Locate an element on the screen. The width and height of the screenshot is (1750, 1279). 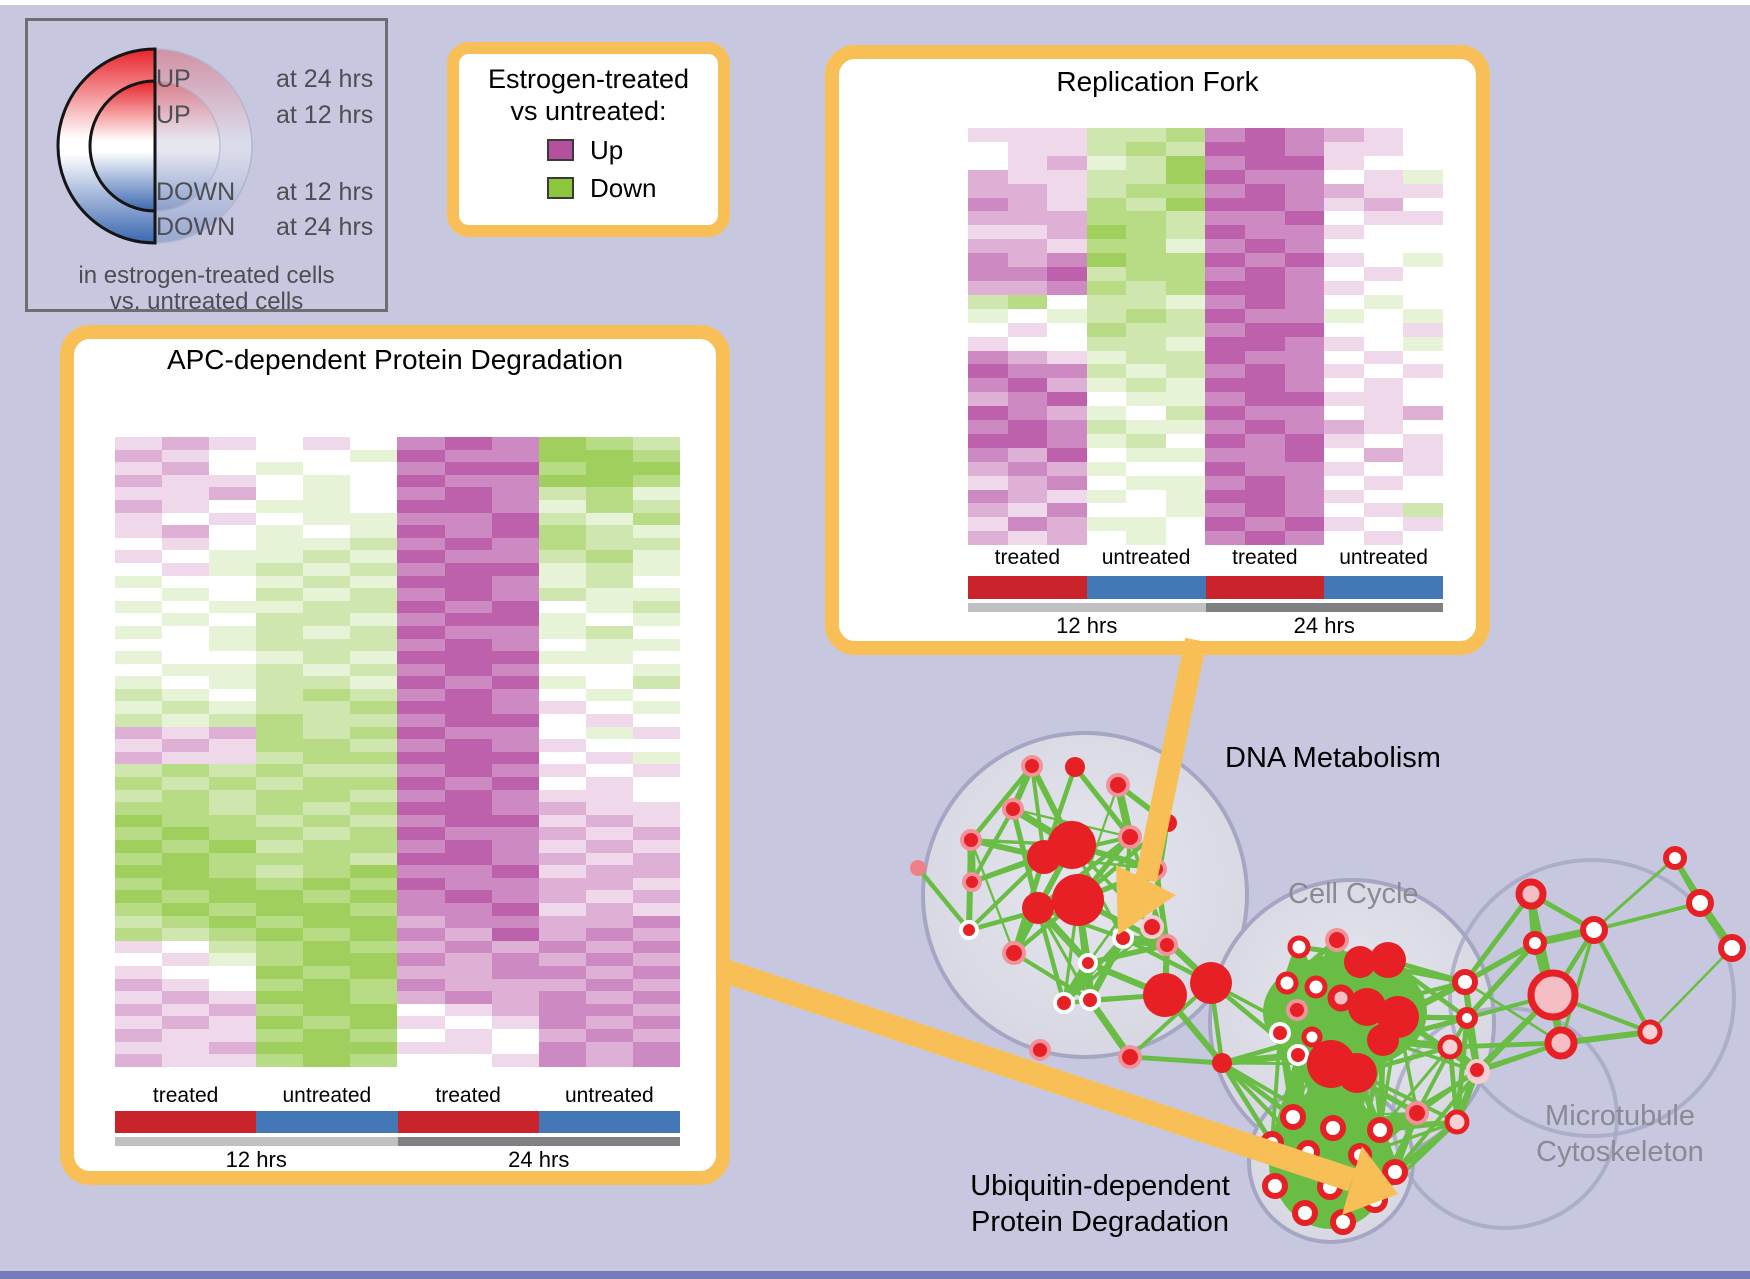
apc-12hrs-bar is located at coordinates (256, 1141).